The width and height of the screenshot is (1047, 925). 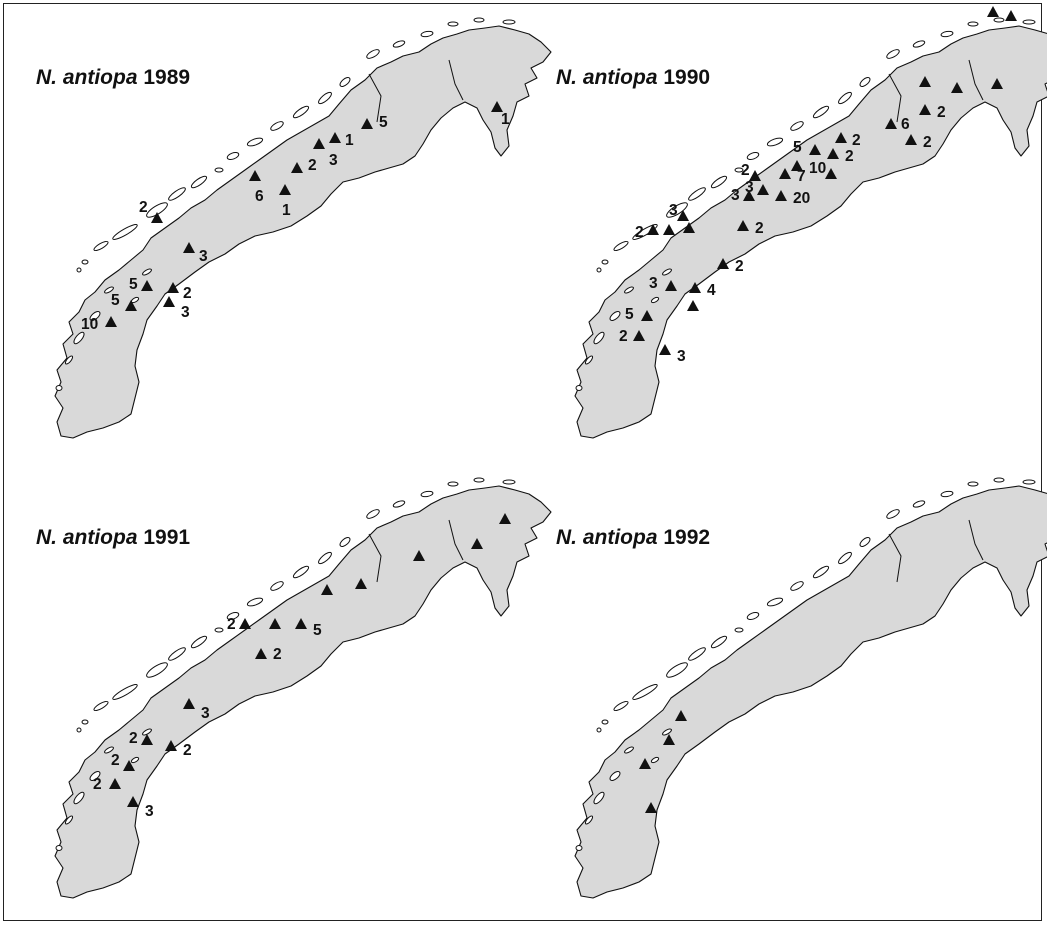 I want to click on year-label: 1991, so click(x=167, y=537).